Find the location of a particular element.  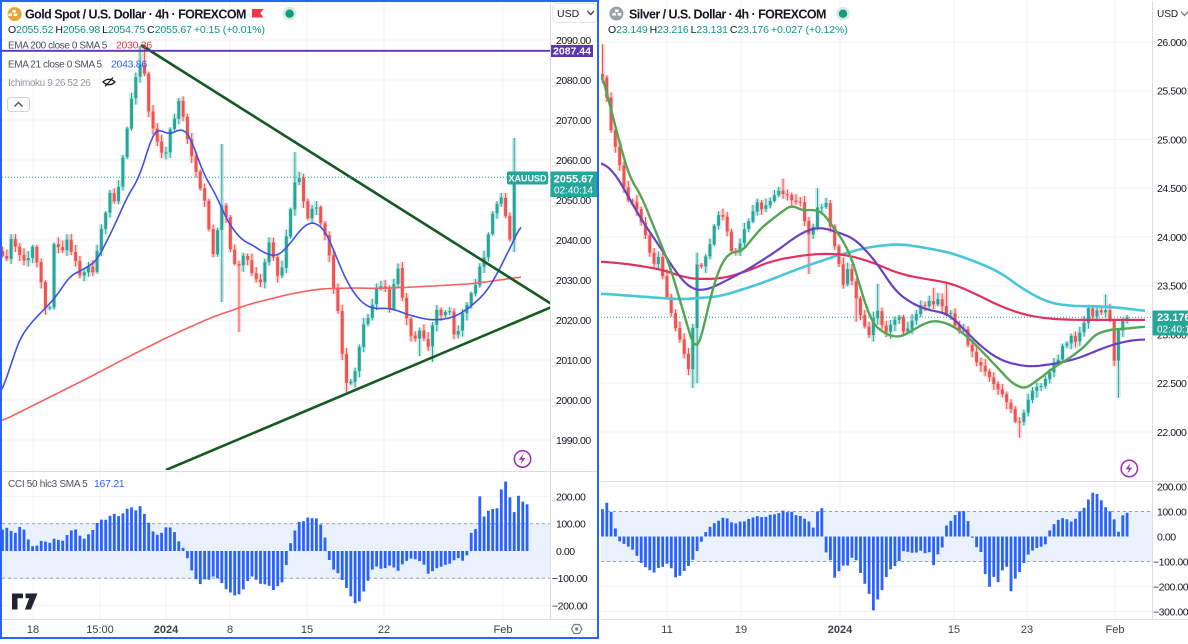

svg-text: 23 is located at coordinates (1027, 630).